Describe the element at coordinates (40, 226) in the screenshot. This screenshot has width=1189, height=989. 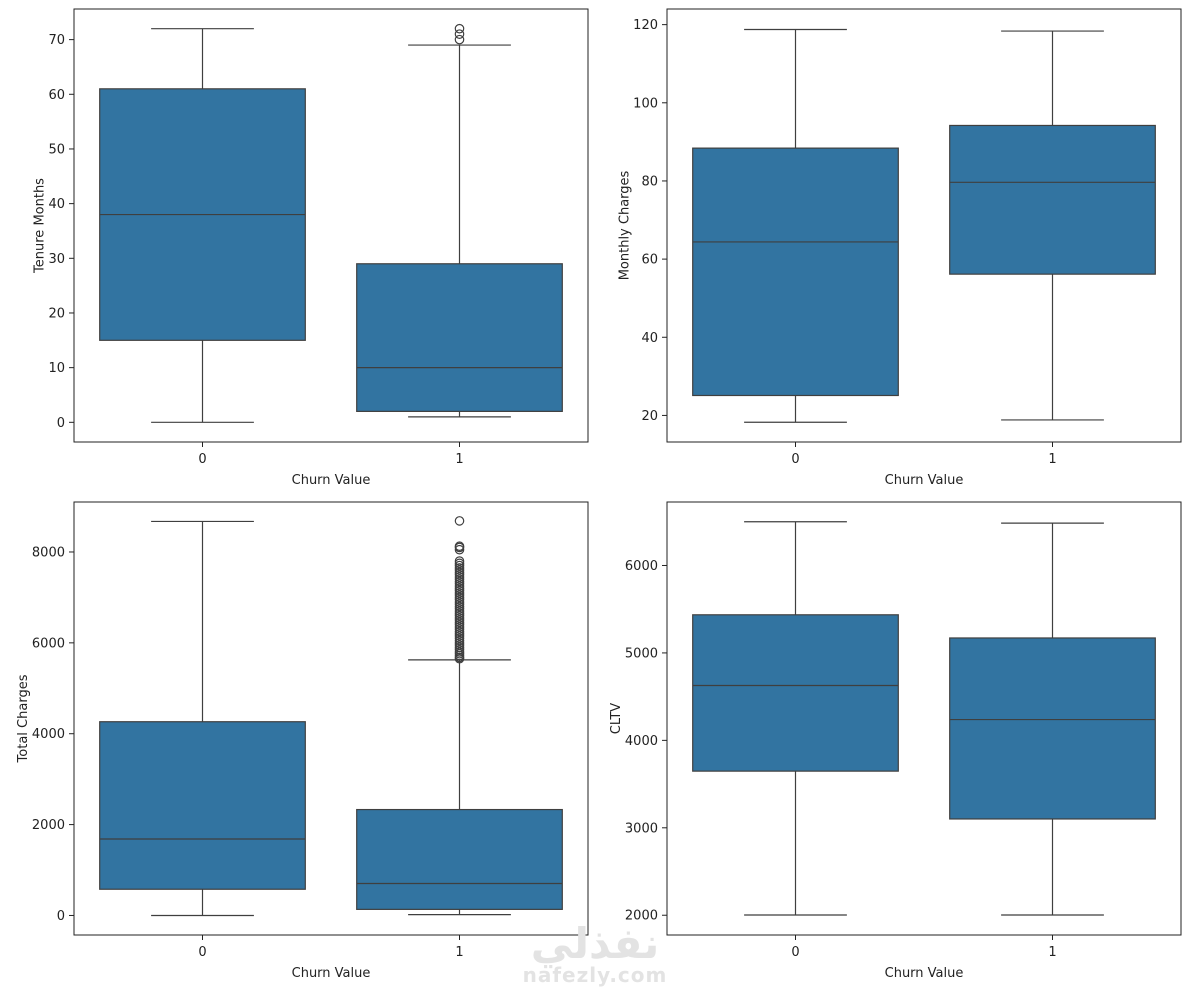
I see `y-axis-label: Tenure Months` at that location.